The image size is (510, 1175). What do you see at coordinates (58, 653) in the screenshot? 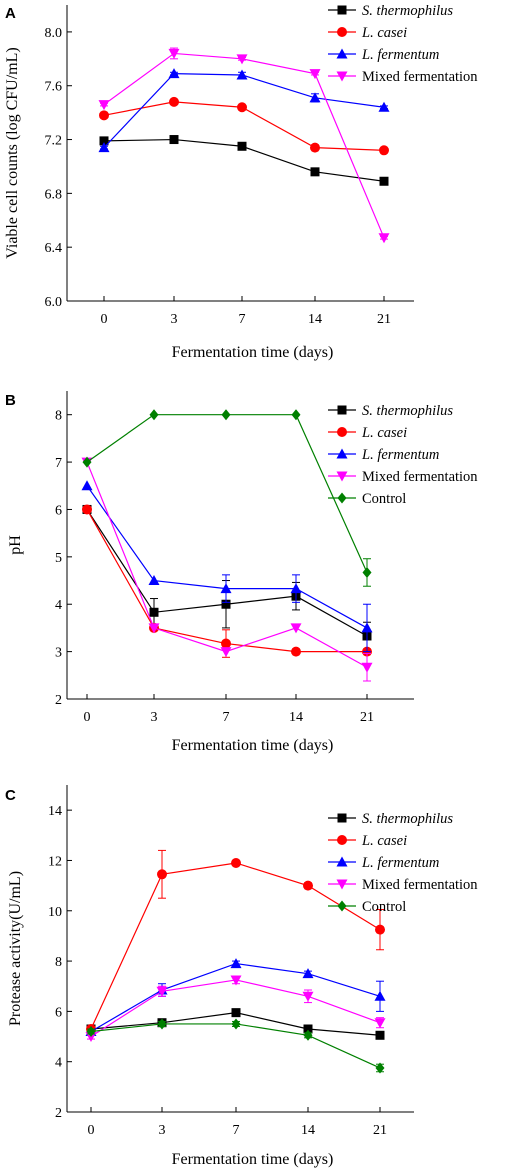
I see `y-tick-label: 3` at bounding box center [58, 653].